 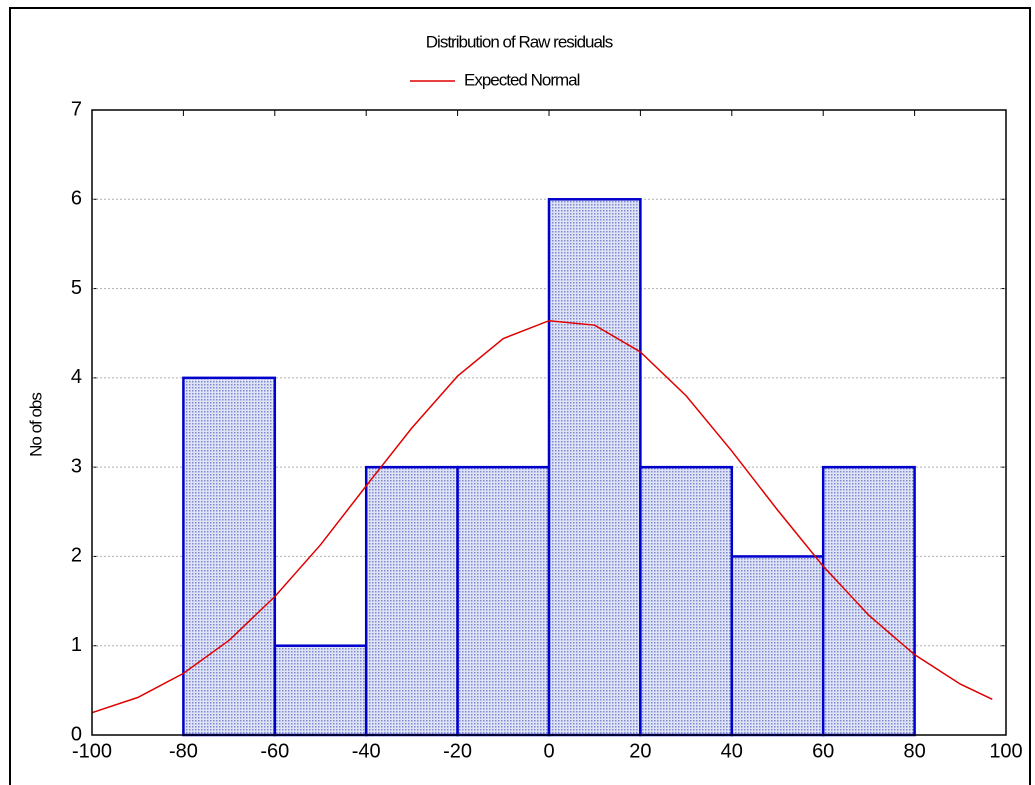 What do you see at coordinates (914, 751) in the screenshot?
I see `x-tick-label: 80` at bounding box center [914, 751].